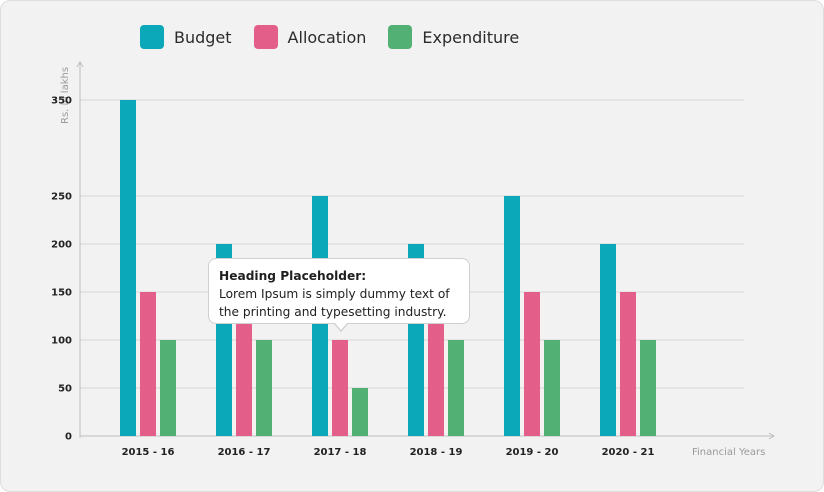  I want to click on tooltip-heading: Heading Placeholder:, so click(293, 276).